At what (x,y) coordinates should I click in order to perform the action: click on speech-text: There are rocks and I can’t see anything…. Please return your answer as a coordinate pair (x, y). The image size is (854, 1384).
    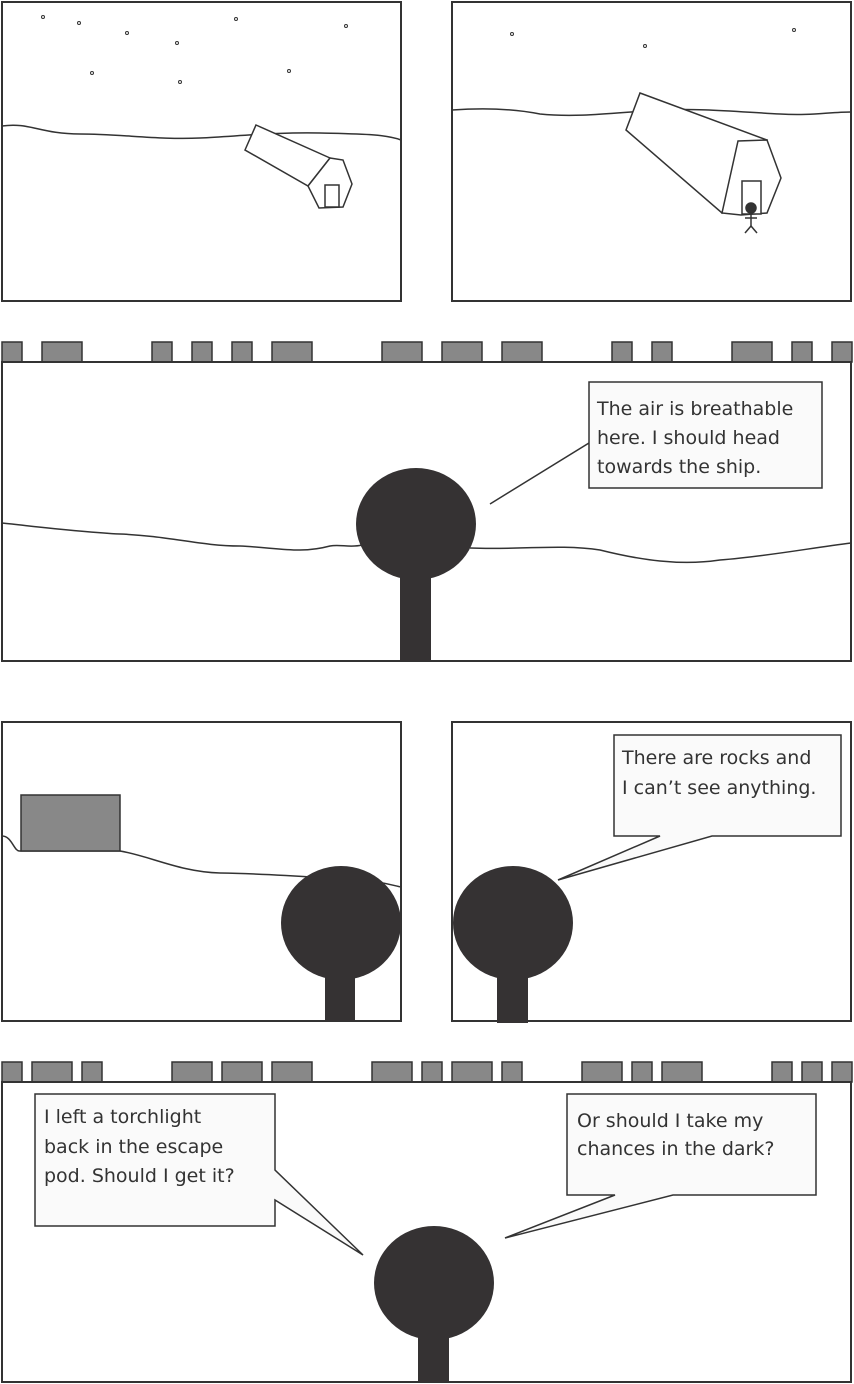
    Looking at the image, I should click on (719, 773).